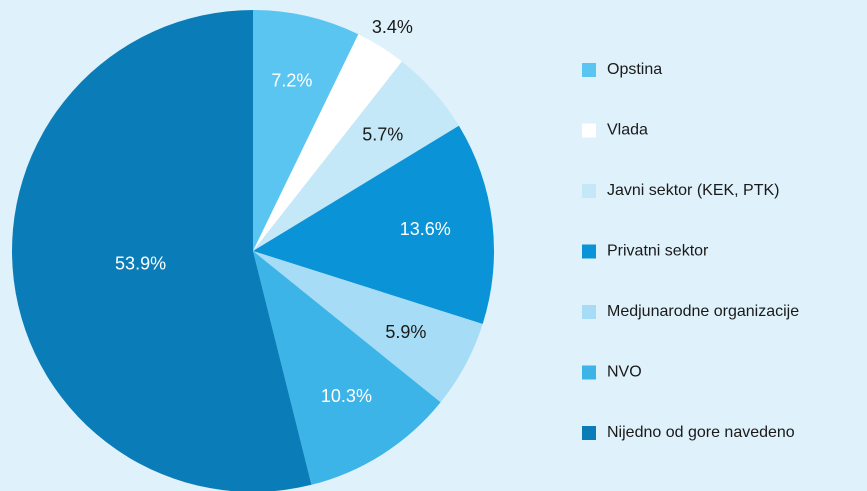 The height and width of the screenshot is (491, 867). I want to click on legend-label: NVO, so click(624, 372).